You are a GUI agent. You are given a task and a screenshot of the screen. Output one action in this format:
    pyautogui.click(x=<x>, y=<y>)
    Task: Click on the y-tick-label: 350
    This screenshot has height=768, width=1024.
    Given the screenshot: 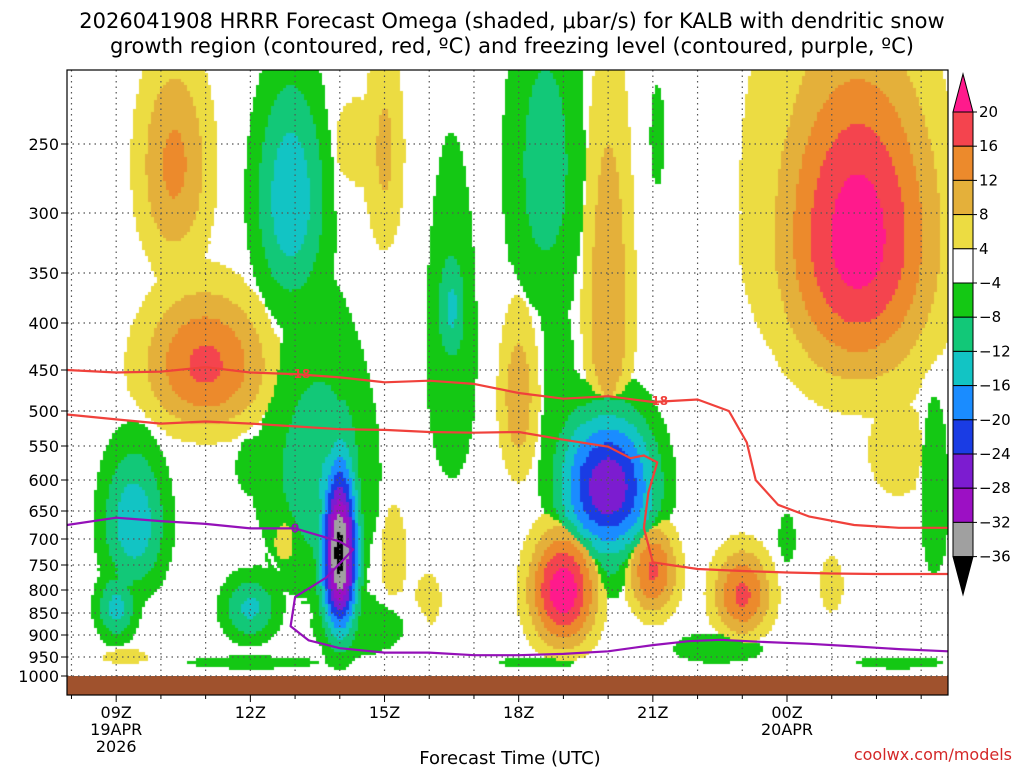 What is the action you would take?
    pyautogui.click(x=43, y=273)
    